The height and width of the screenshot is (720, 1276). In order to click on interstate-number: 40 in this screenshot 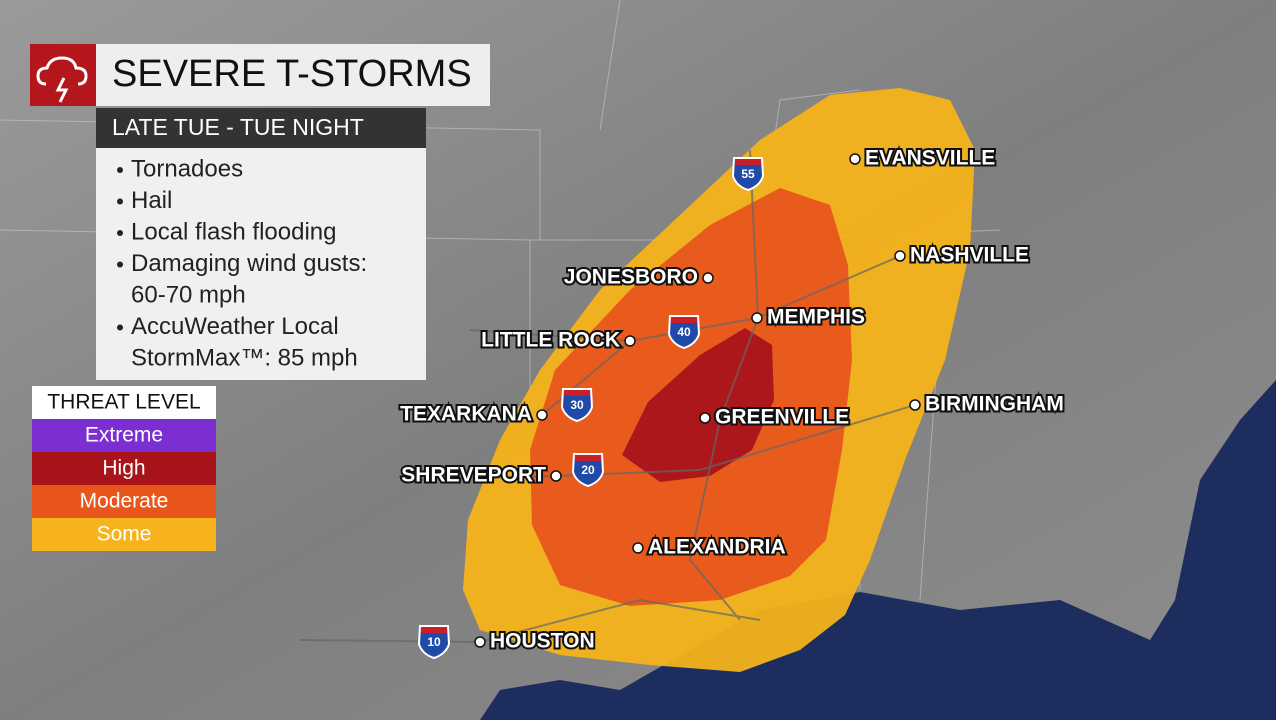, I will do `click(684, 332)`.